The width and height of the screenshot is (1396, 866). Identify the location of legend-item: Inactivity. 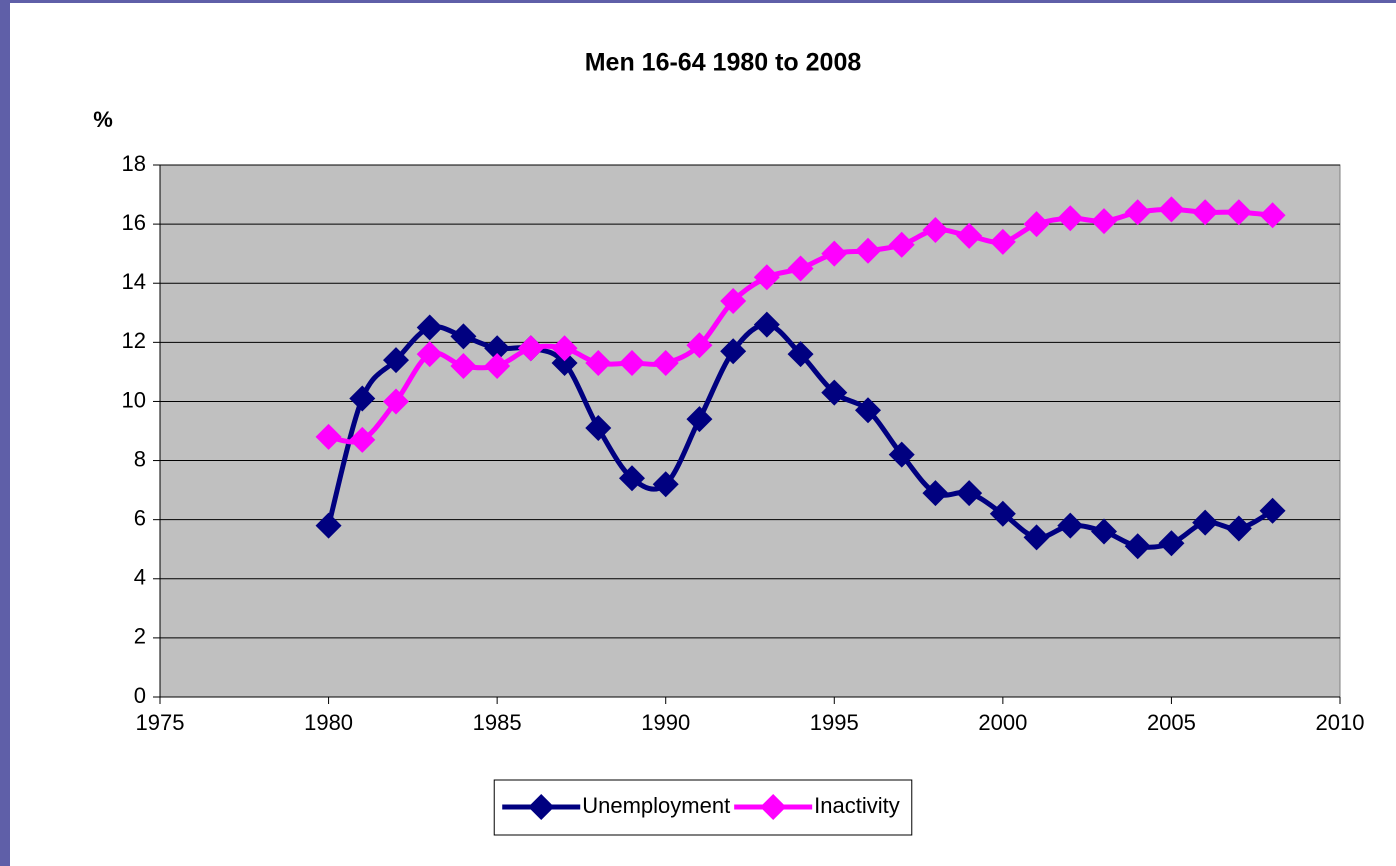
(817, 806).